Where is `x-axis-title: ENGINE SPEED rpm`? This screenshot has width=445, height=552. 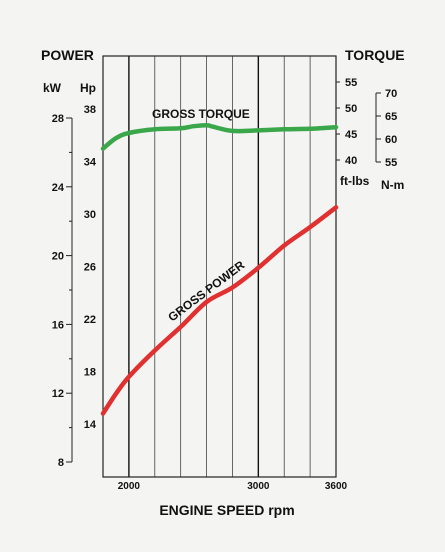
x-axis-title: ENGINE SPEED rpm is located at coordinates (226, 510).